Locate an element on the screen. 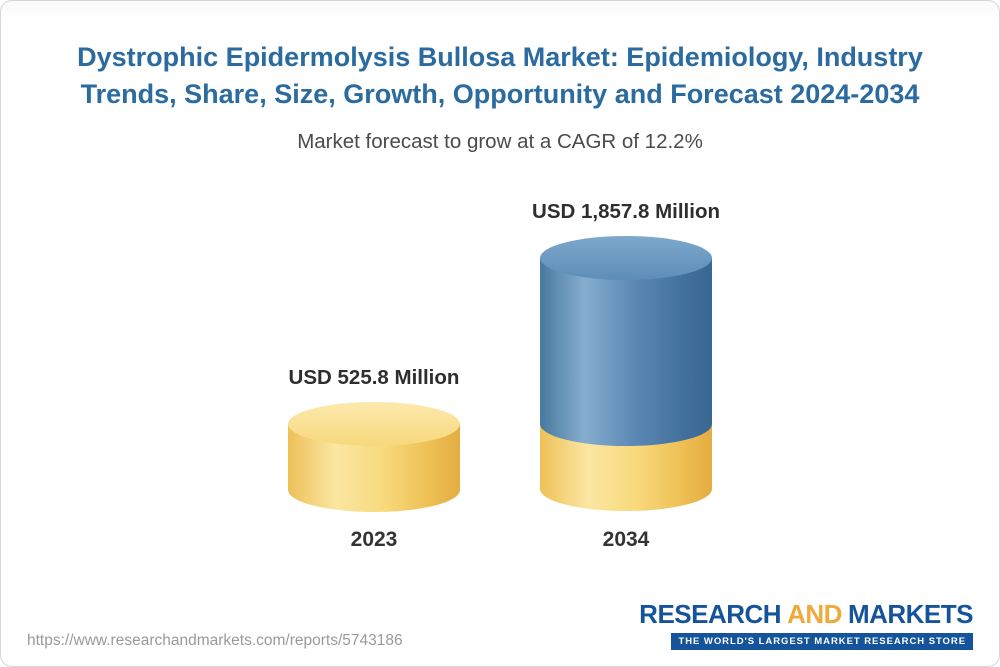 This screenshot has width=1000, height=667. x-axis-label-2023: 2023 is located at coordinates (374, 539).